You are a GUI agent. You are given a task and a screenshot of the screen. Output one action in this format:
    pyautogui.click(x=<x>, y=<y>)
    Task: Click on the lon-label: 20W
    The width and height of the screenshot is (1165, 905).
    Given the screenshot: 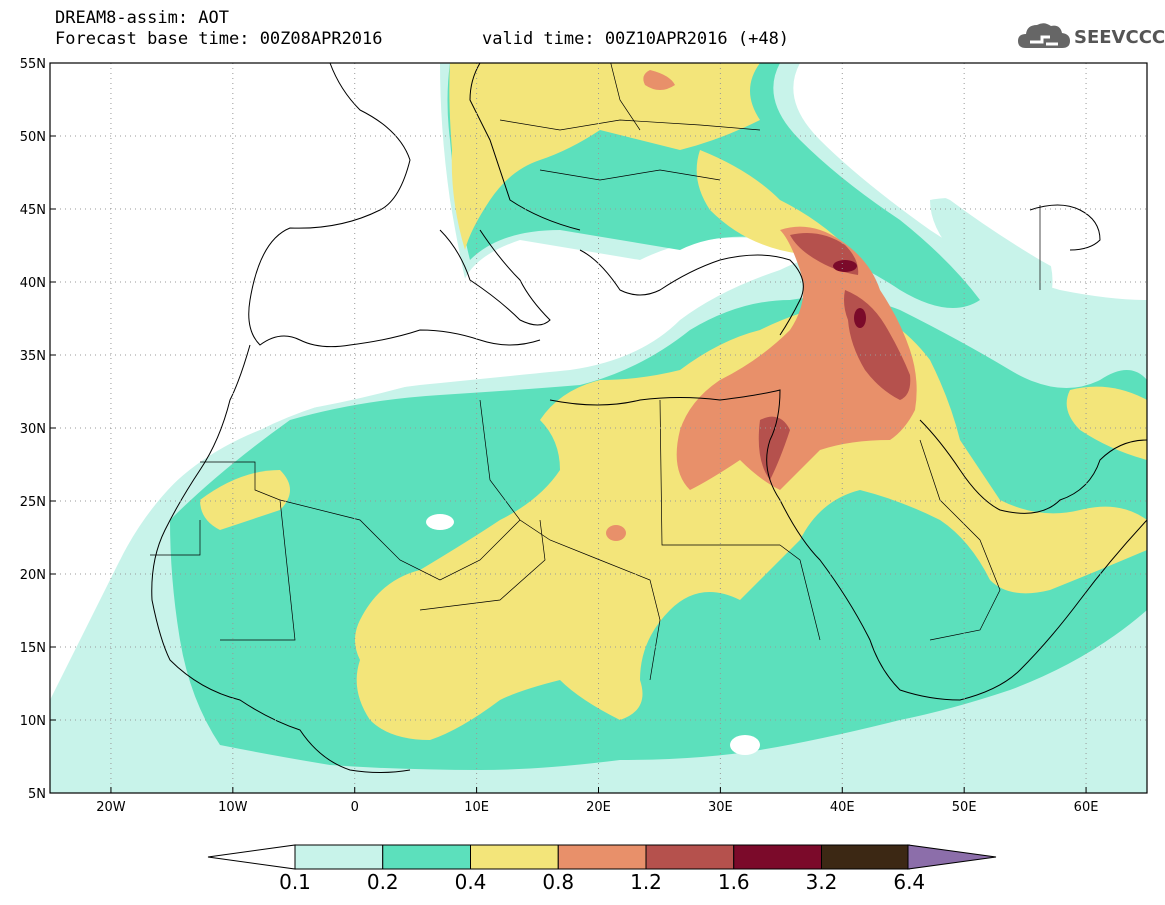 What is the action you would take?
    pyautogui.click(x=111, y=807)
    